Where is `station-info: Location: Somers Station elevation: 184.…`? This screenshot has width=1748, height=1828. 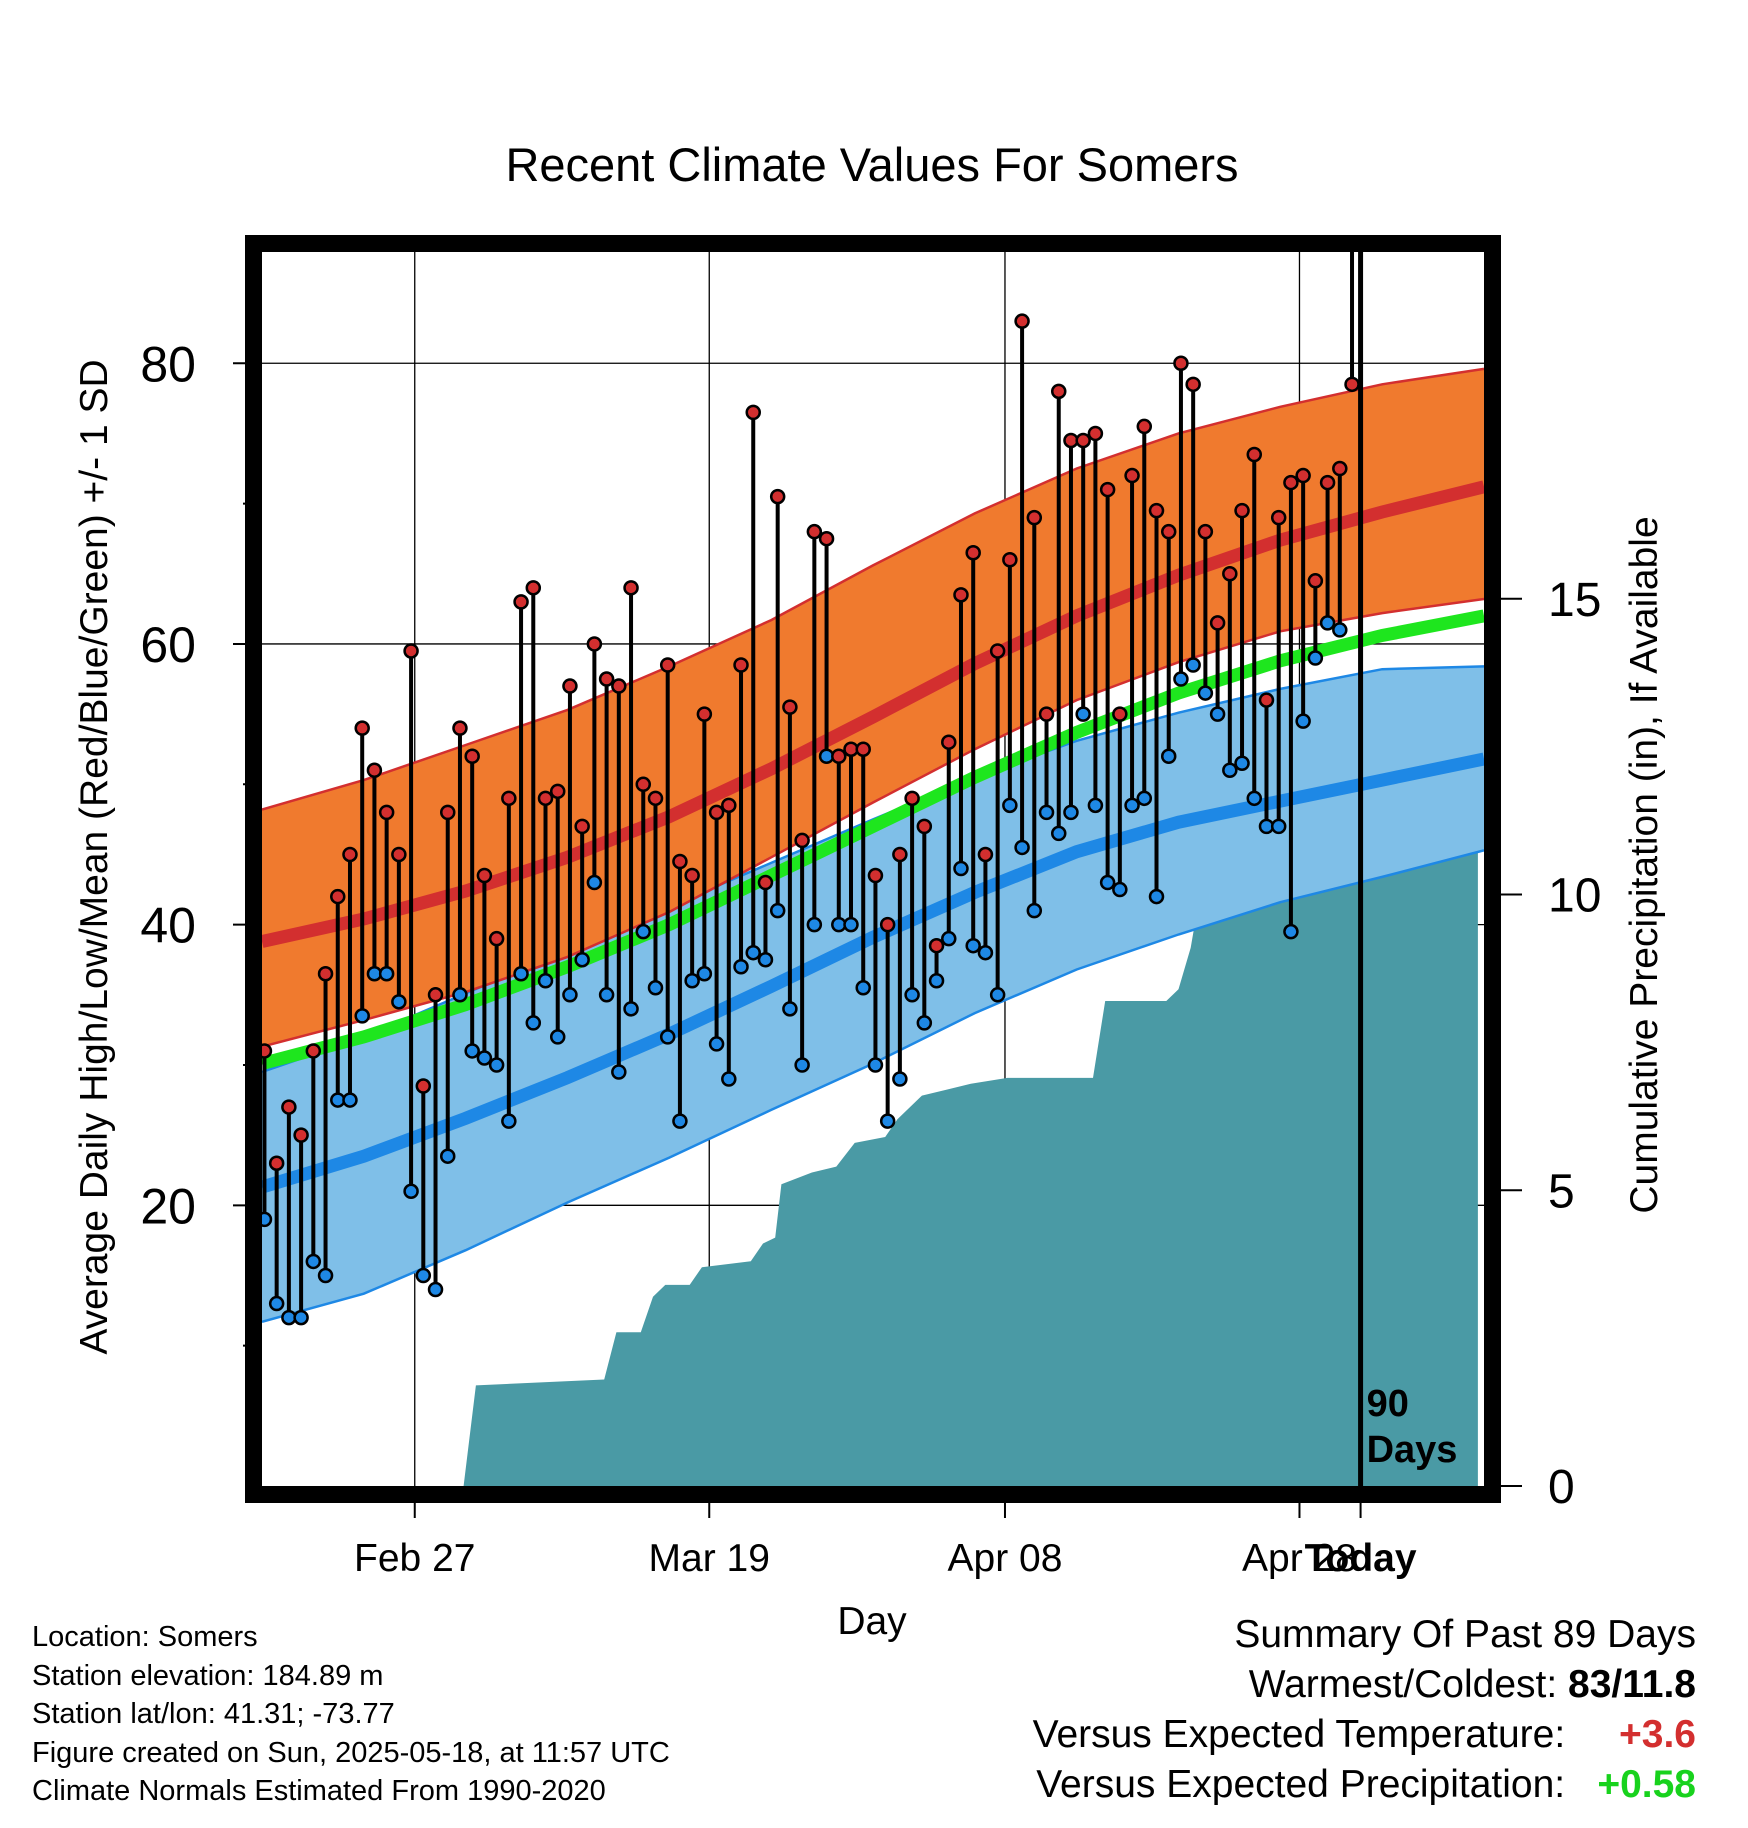 station-info: Location: Somers Station elevation: 184.… is located at coordinates (351, 1714).